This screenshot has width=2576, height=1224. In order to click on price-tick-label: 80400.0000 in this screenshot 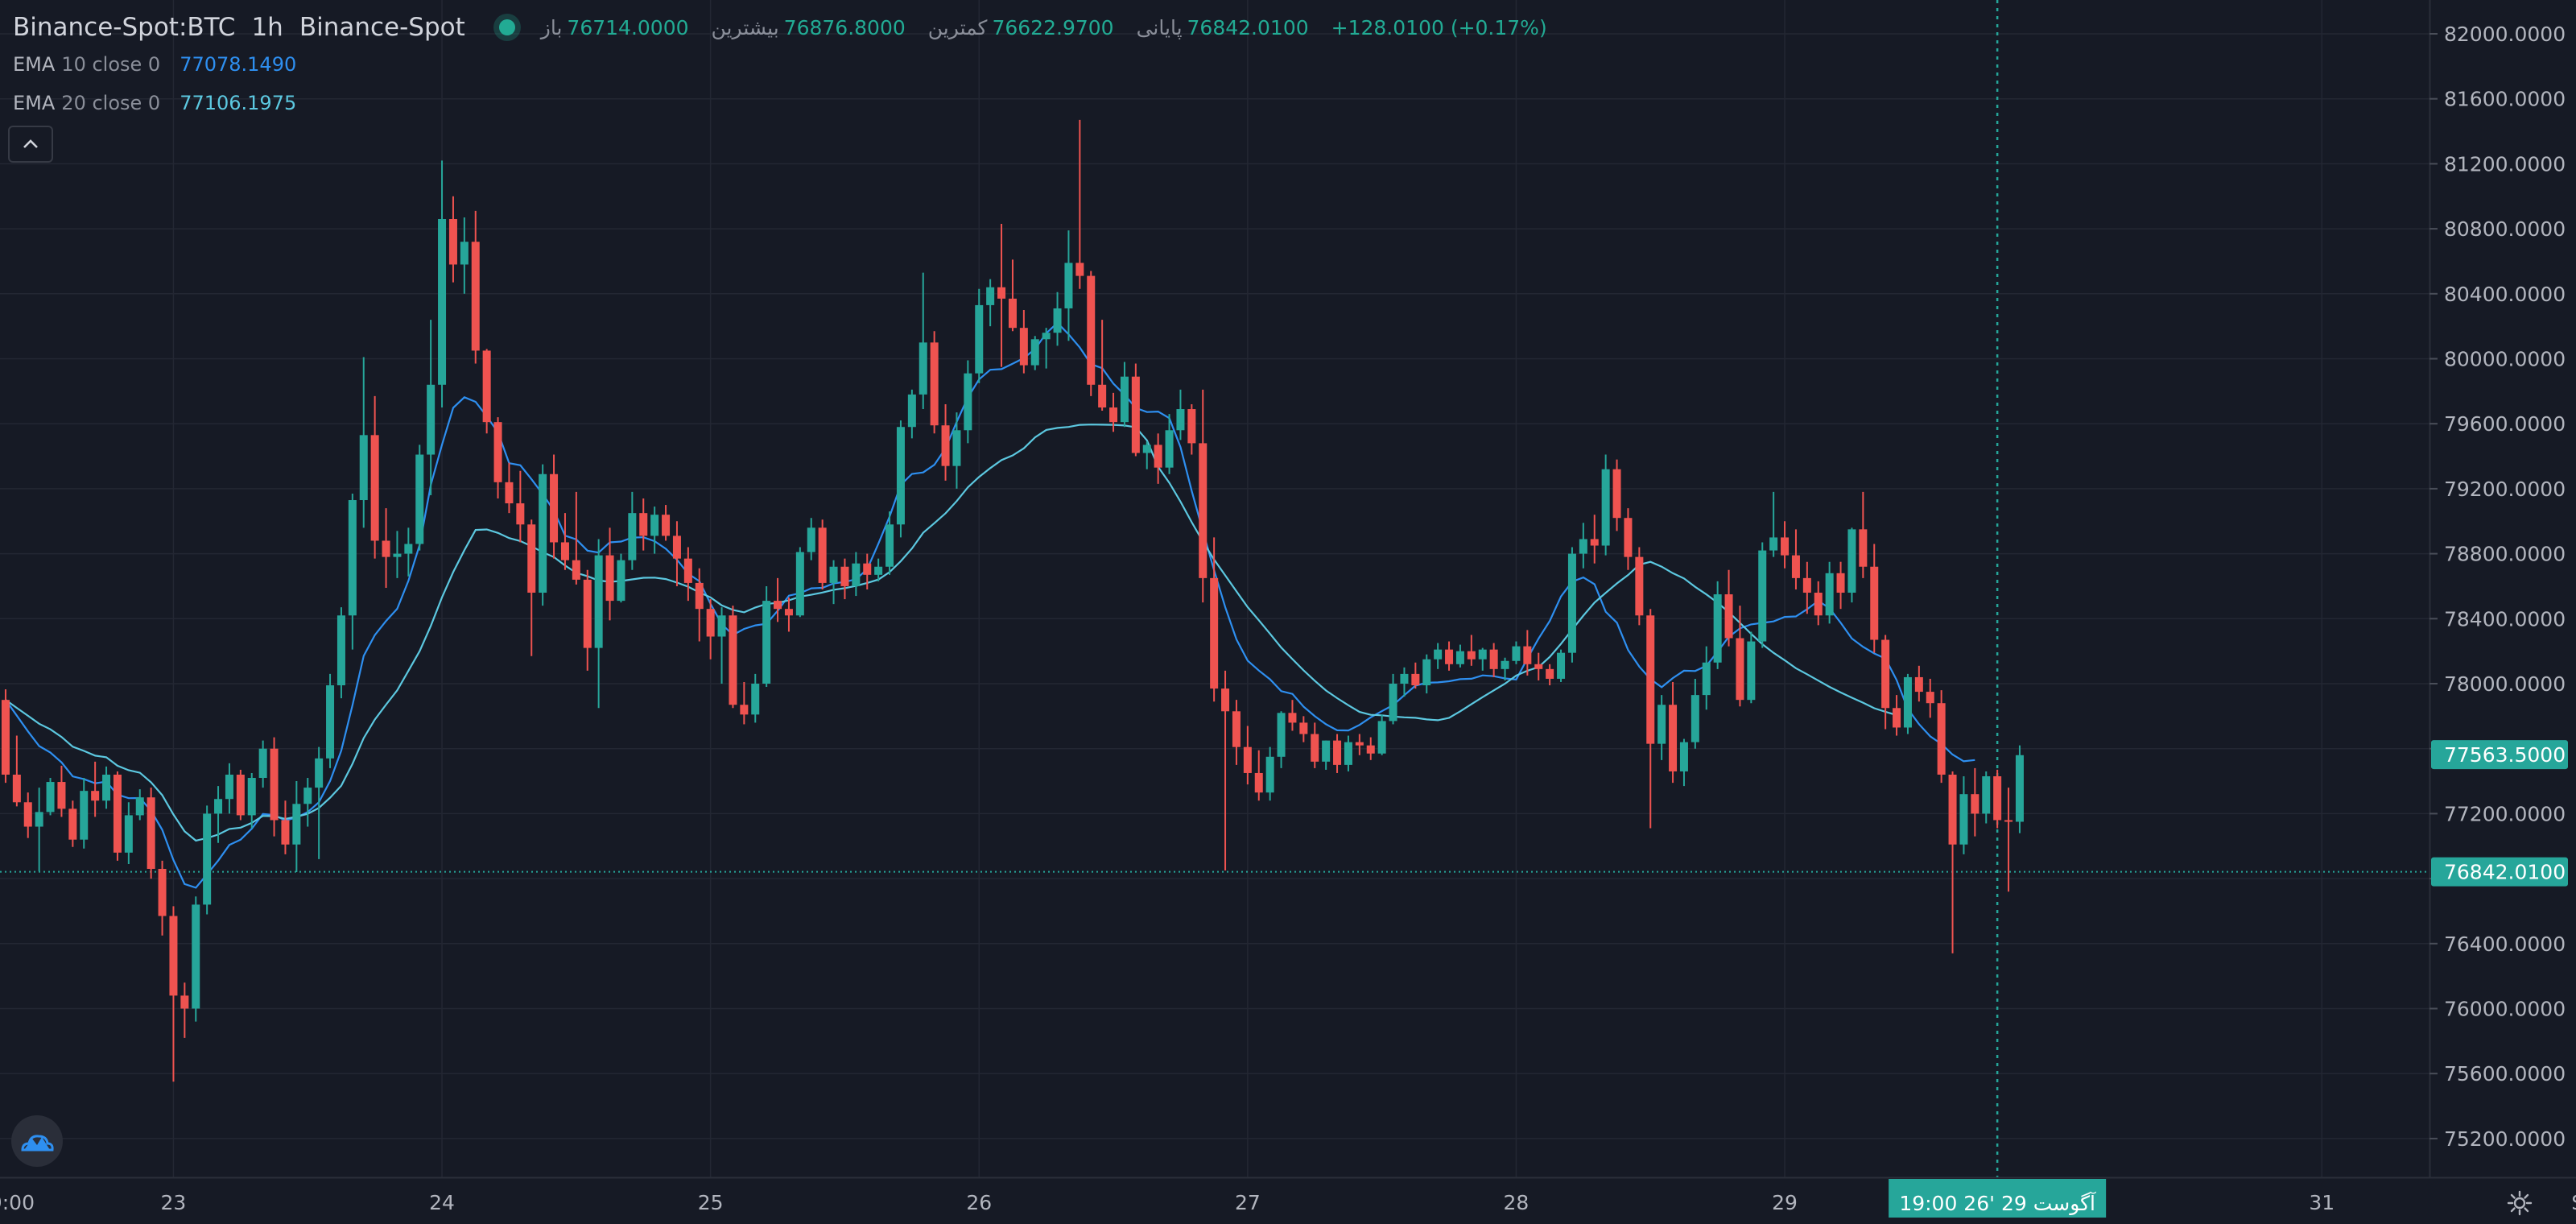, I will do `click(2505, 294)`.